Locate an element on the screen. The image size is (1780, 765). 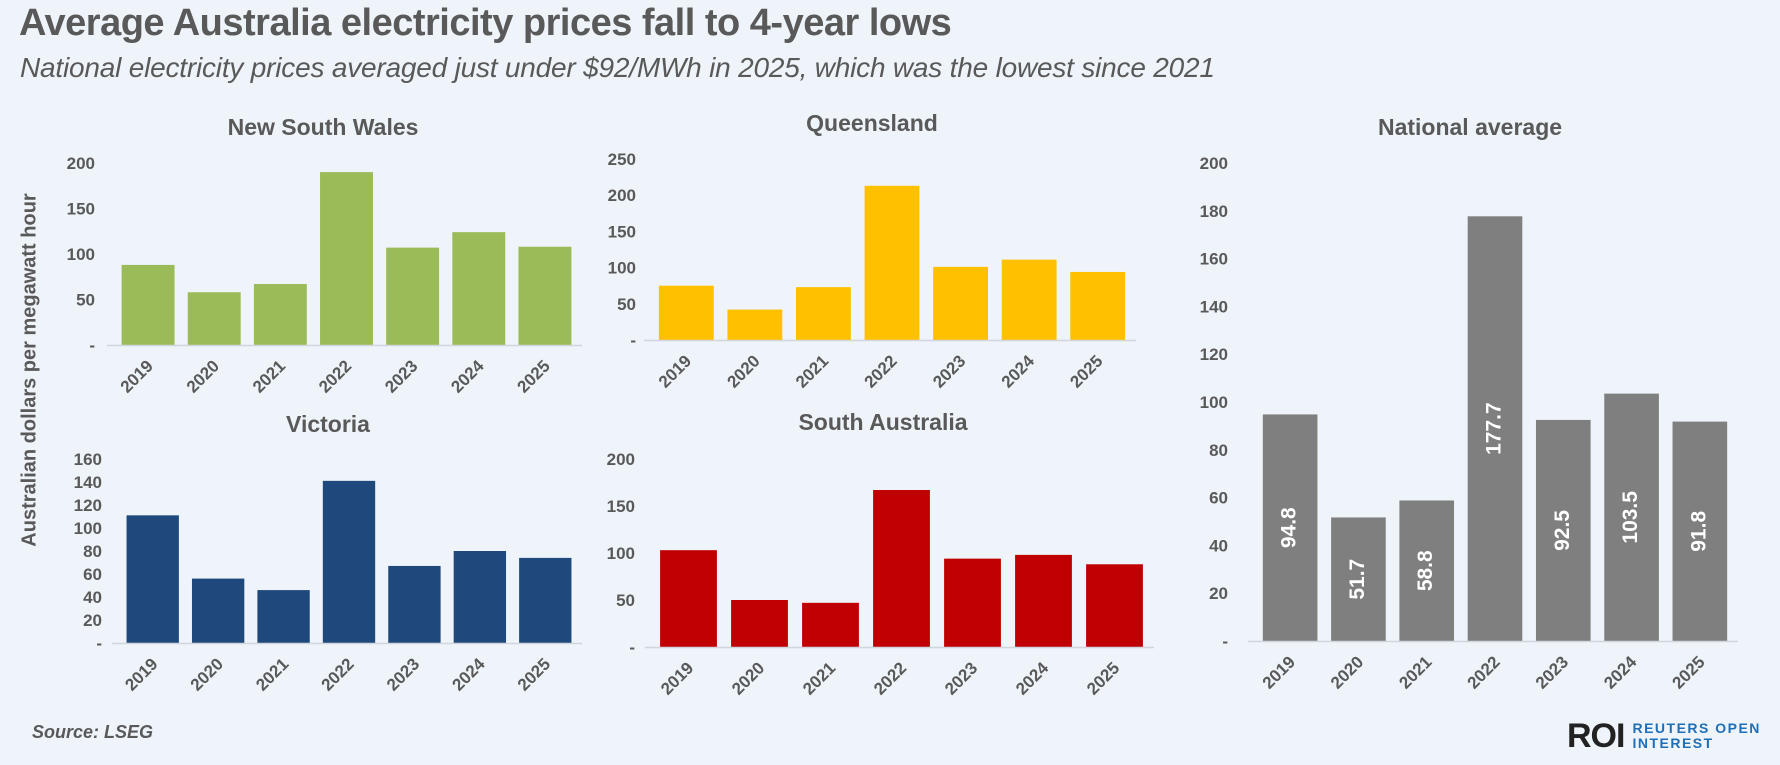
bar-national-2023 is located at coordinates (1563, 530).